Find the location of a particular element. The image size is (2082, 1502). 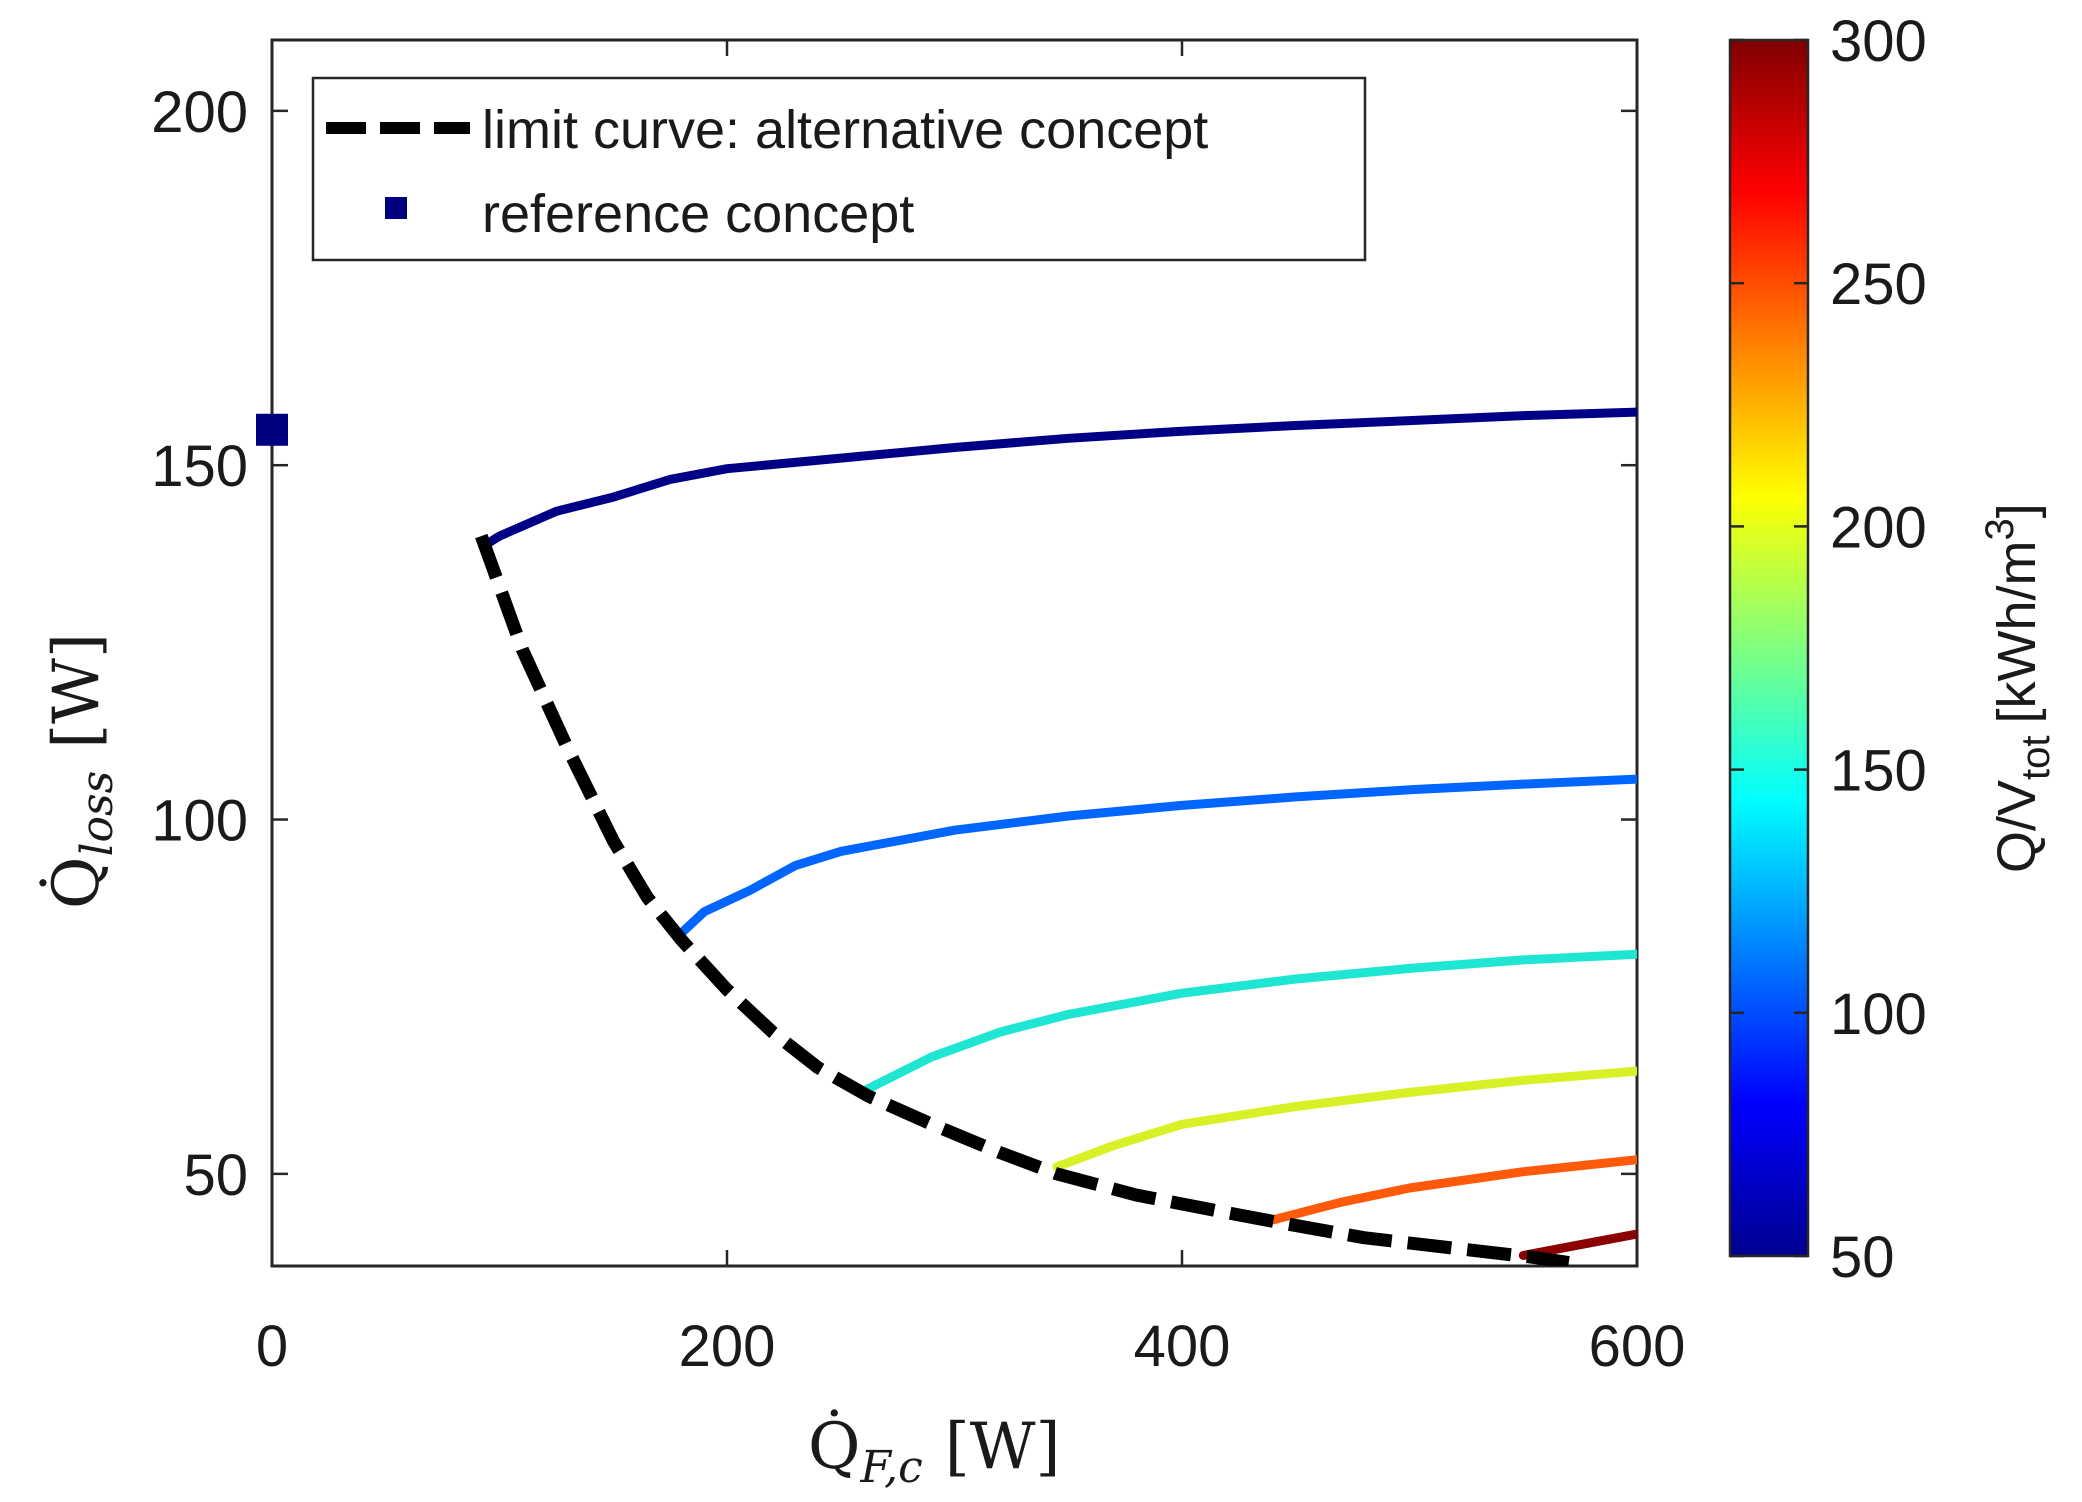

x-axis-title-base: Q̇ is located at coordinates (834, 1446).